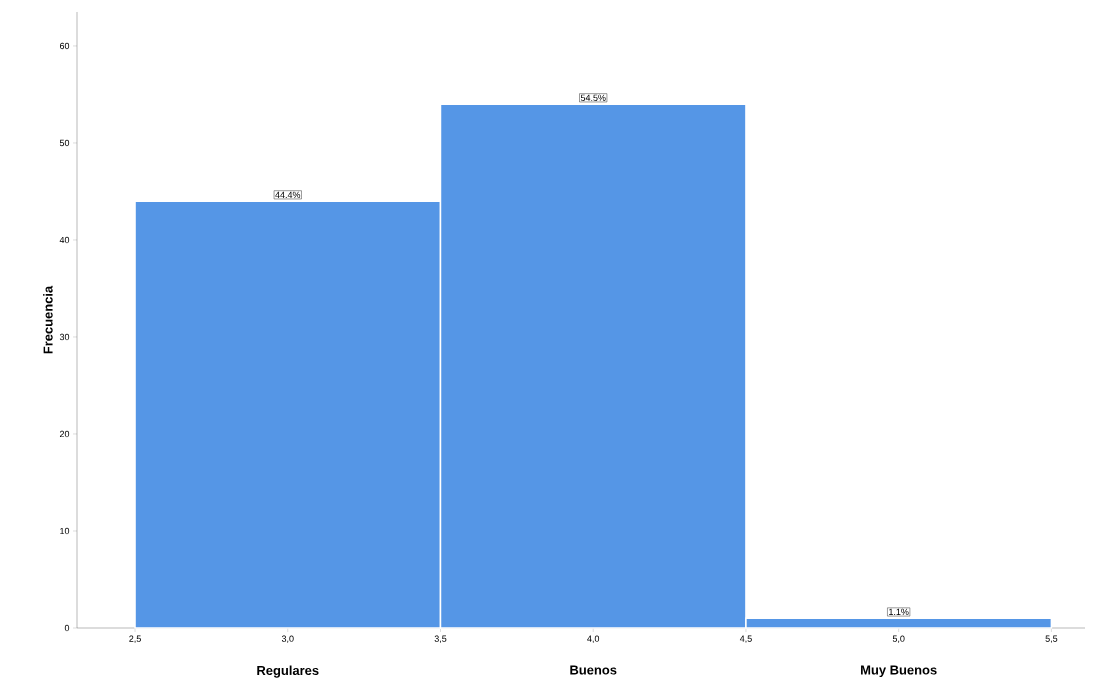  What do you see at coordinates (593, 97) in the screenshot?
I see `annotation: 54.5%` at bounding box center [593, 97].